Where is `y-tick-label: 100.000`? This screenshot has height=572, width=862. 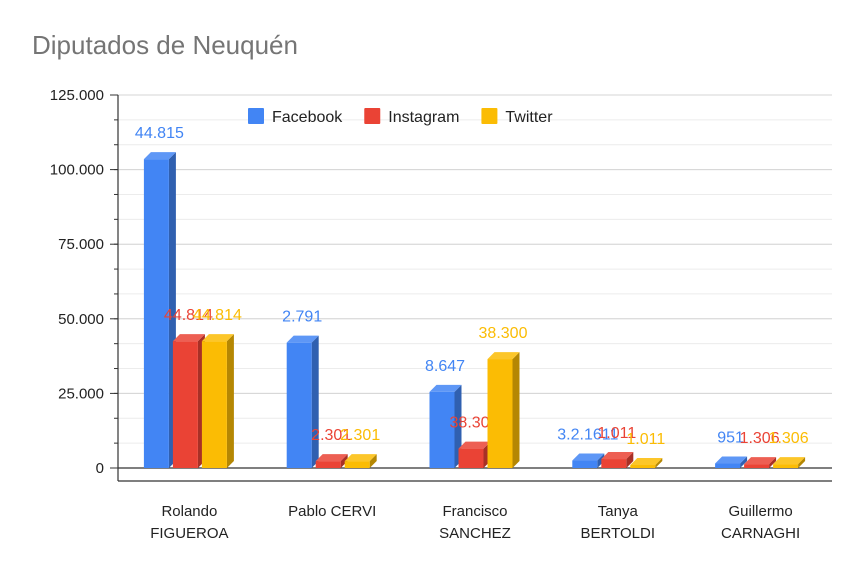 y-tick-label: 100.000 is located at coordinates (77, 170).